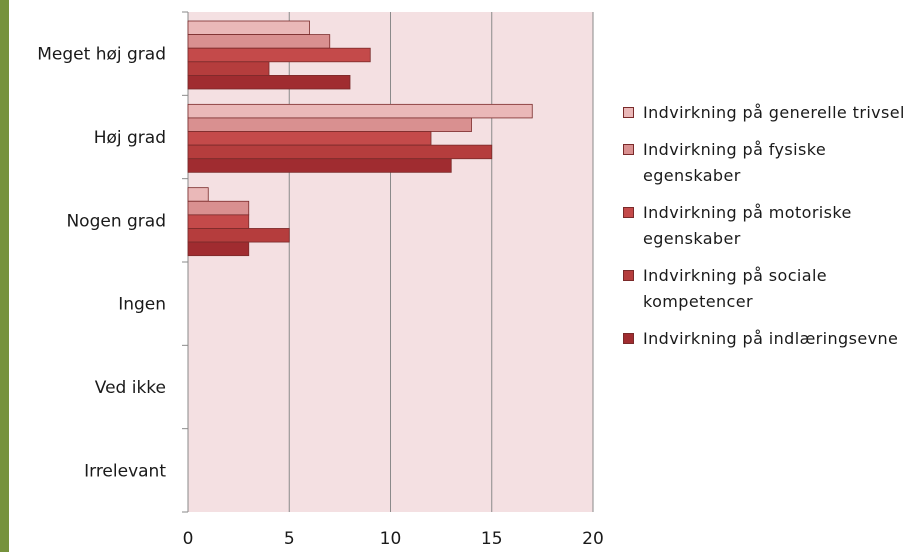 Image resolution: width=912 pixels, height=552 pixels. I want to click on category-label: Ved ikke, so click(130, 388).